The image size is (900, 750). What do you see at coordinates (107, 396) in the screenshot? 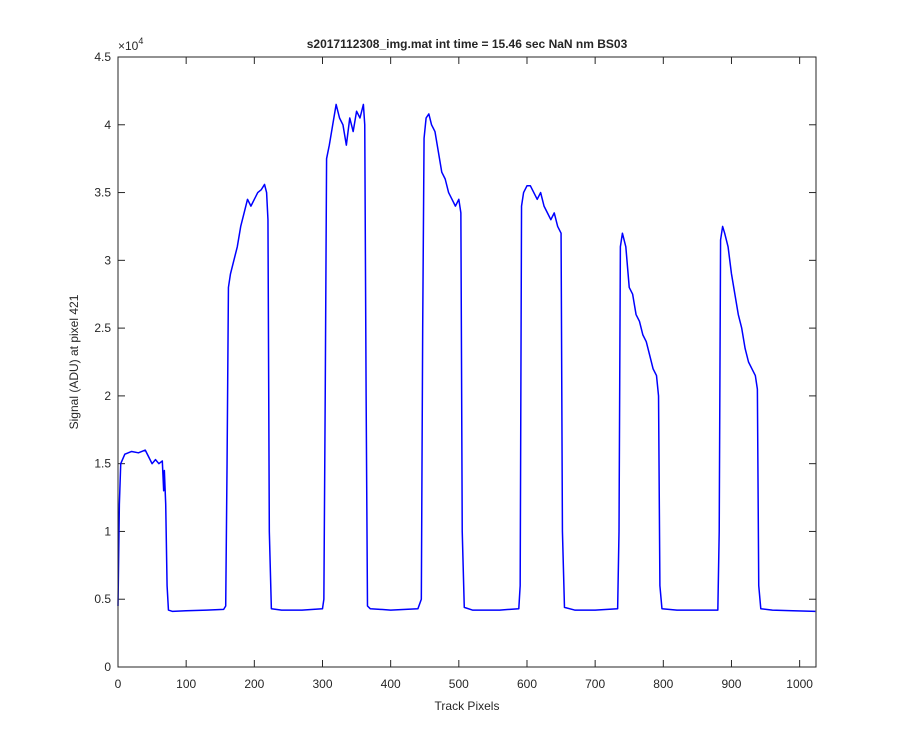
I see `y-tick-label: 2` at bounding box center [107, 396].